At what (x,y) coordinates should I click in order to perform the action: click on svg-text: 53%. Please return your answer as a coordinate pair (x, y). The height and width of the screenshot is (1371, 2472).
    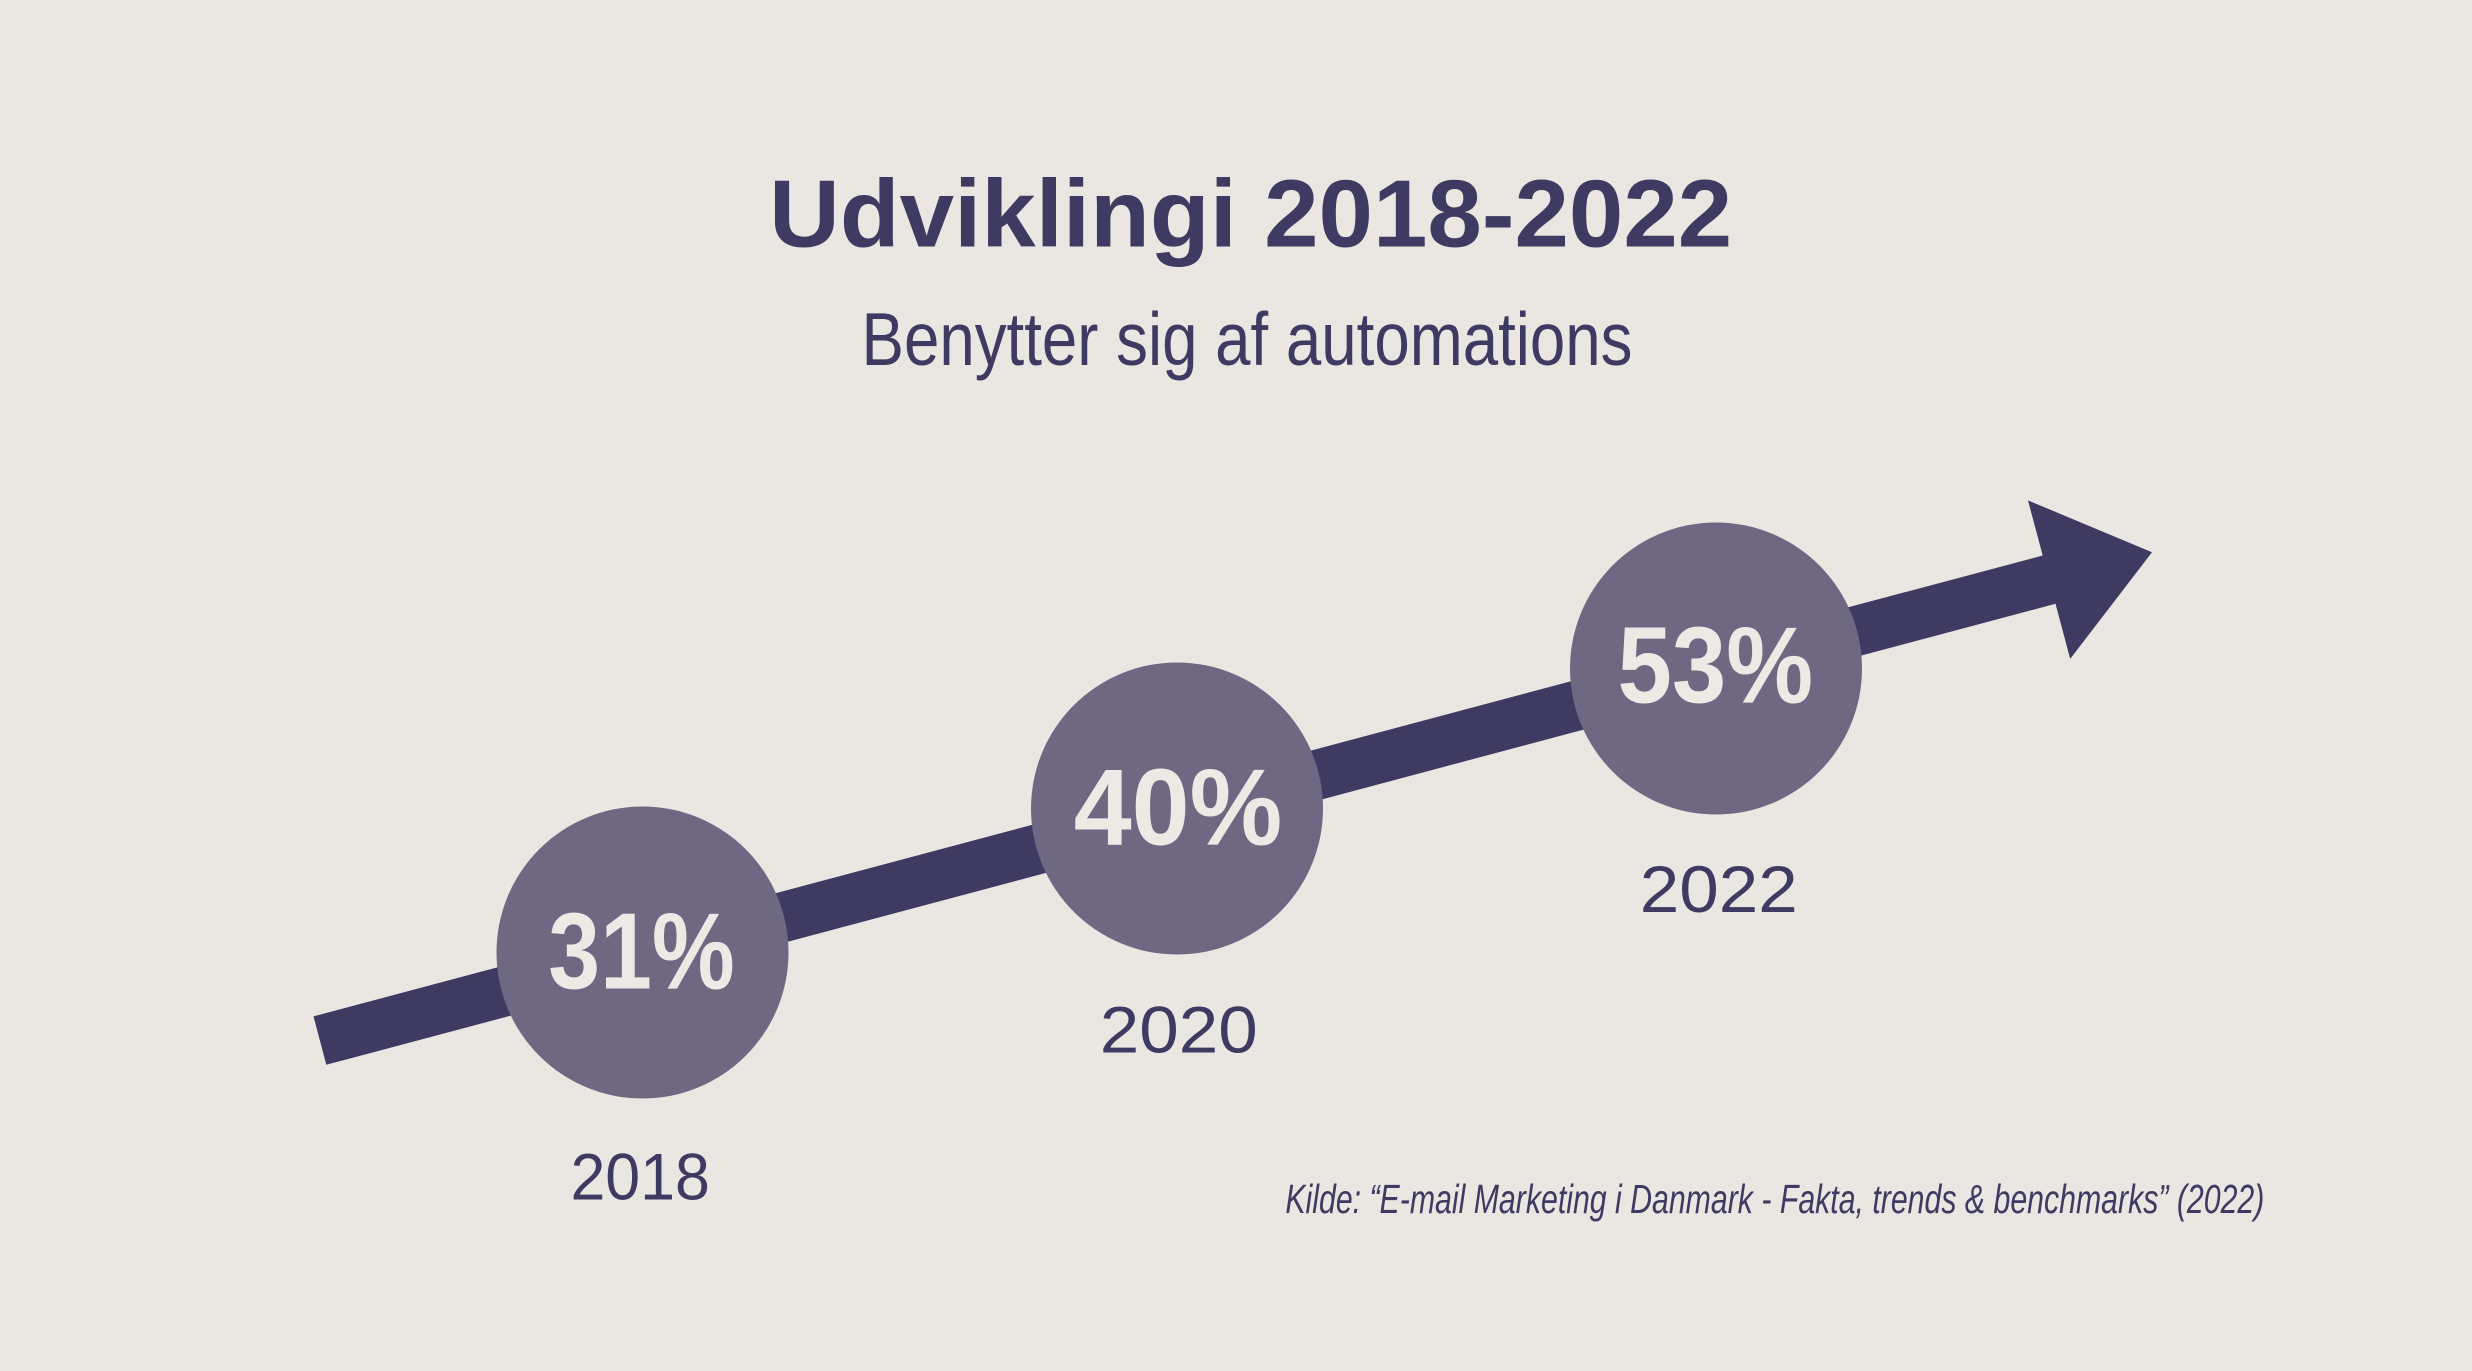
    Looking at the image, I should click on (1716, 665).